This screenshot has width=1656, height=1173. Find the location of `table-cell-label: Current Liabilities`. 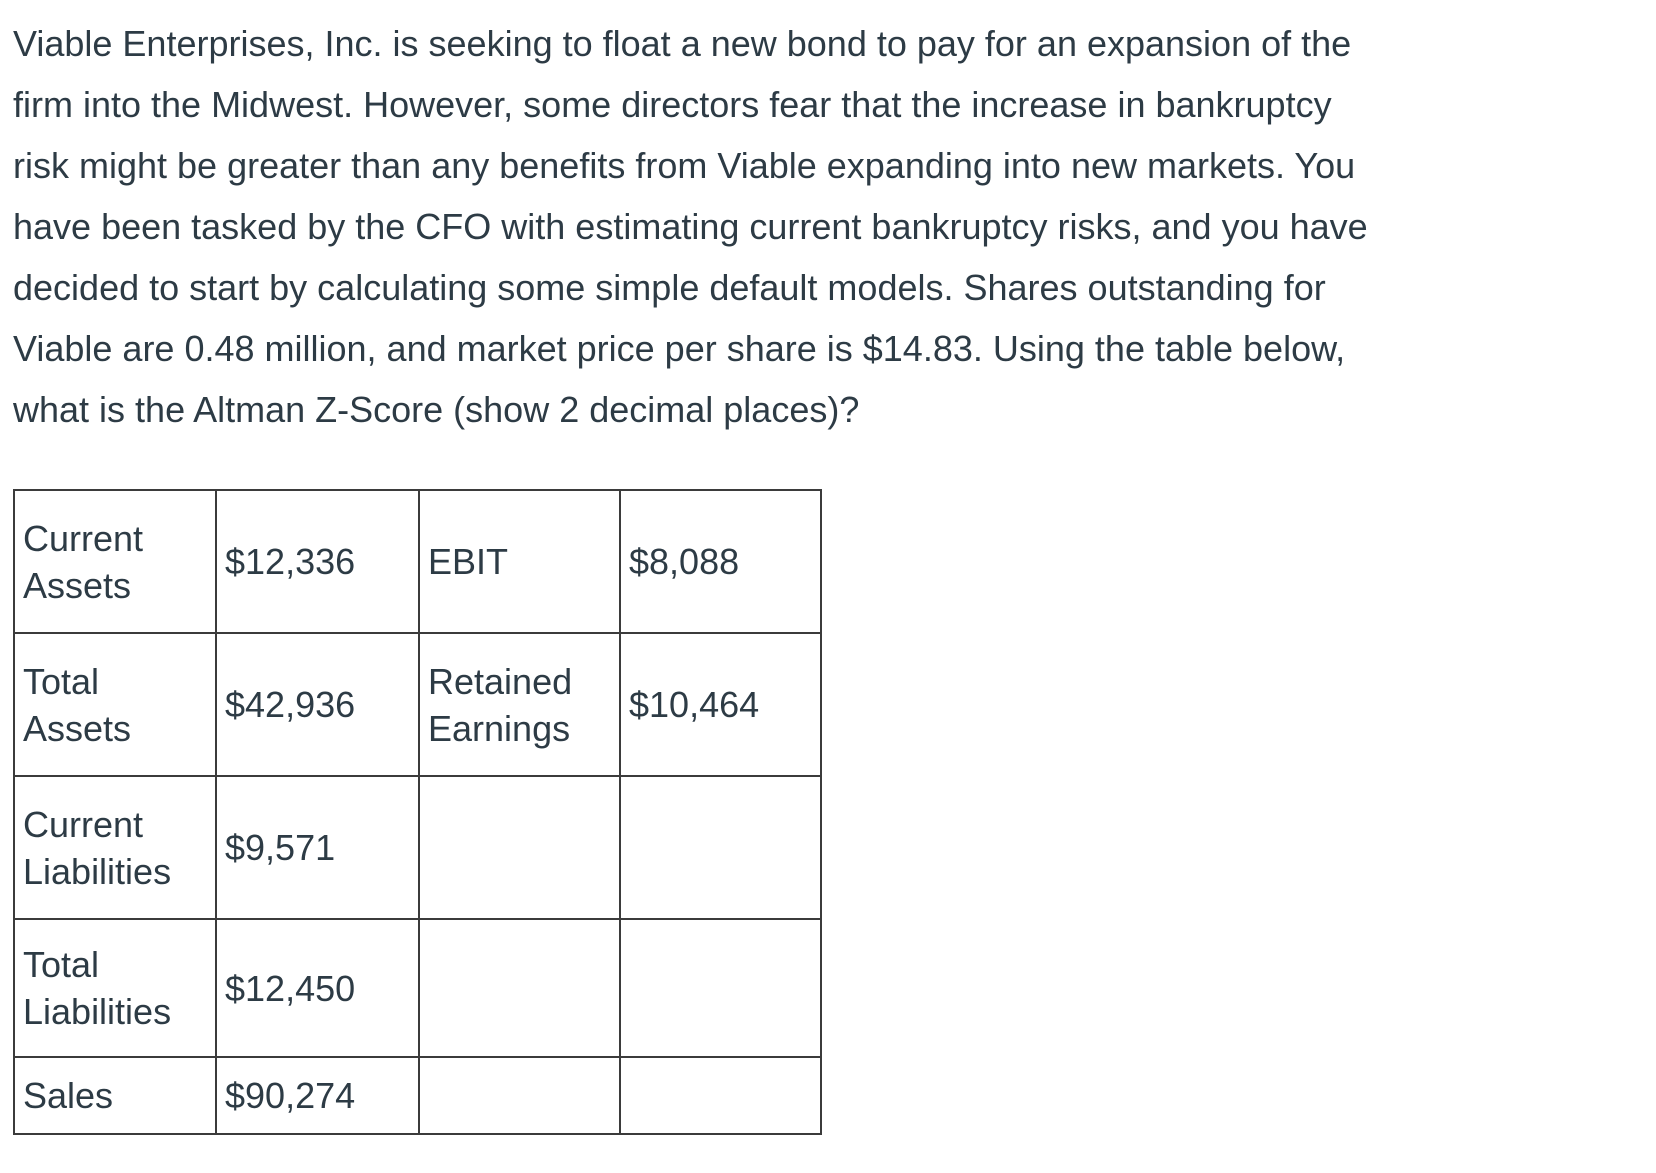

table-cell-label: Current Liabilities is located at coordinates (115, 847).